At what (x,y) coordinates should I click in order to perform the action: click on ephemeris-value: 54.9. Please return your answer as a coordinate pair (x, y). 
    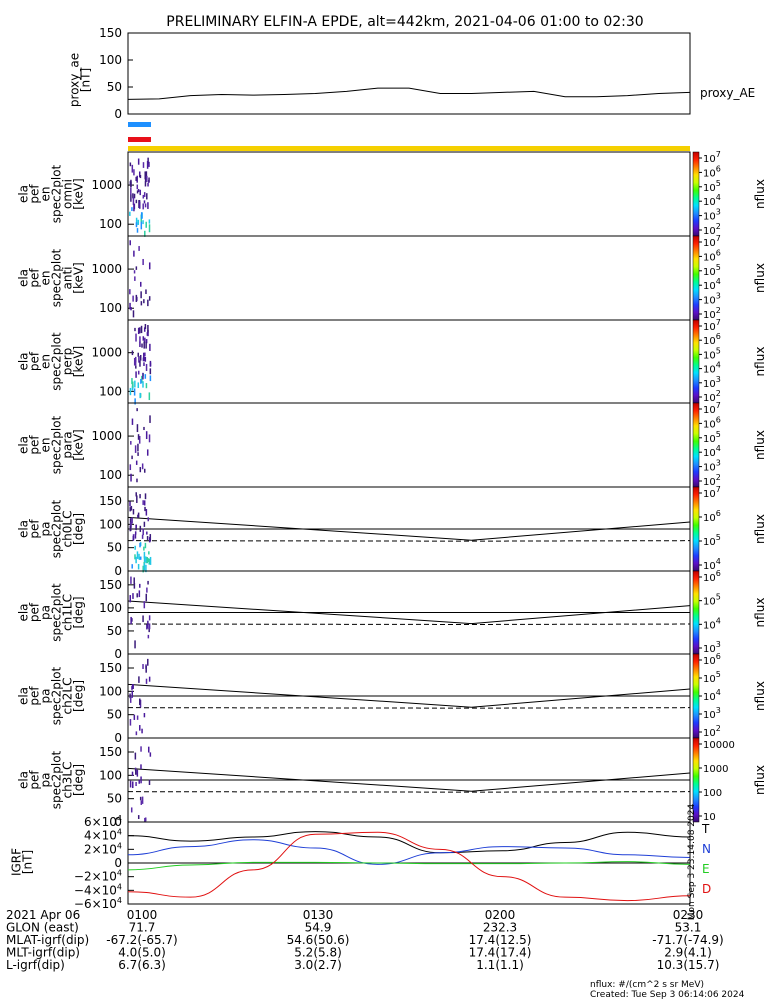
    Looking at the image, I should click on (318, 928).